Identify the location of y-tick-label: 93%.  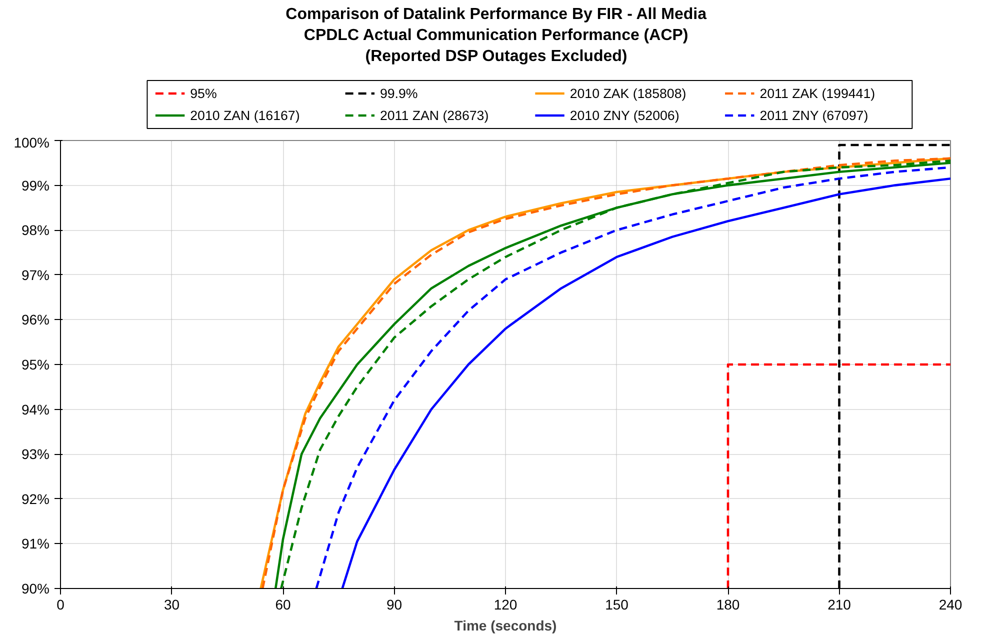
(35, 454).